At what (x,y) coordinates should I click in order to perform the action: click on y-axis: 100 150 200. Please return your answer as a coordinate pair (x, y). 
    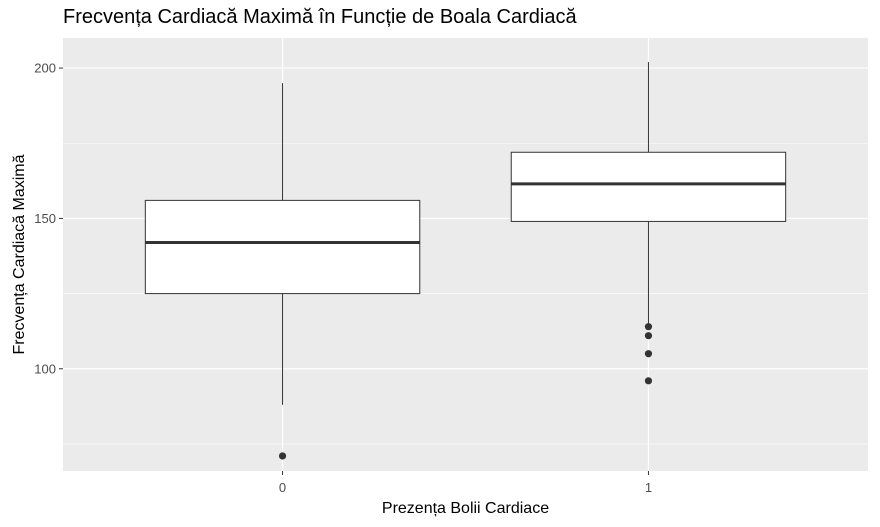
    Looking at the image, I should click on (48, 218).